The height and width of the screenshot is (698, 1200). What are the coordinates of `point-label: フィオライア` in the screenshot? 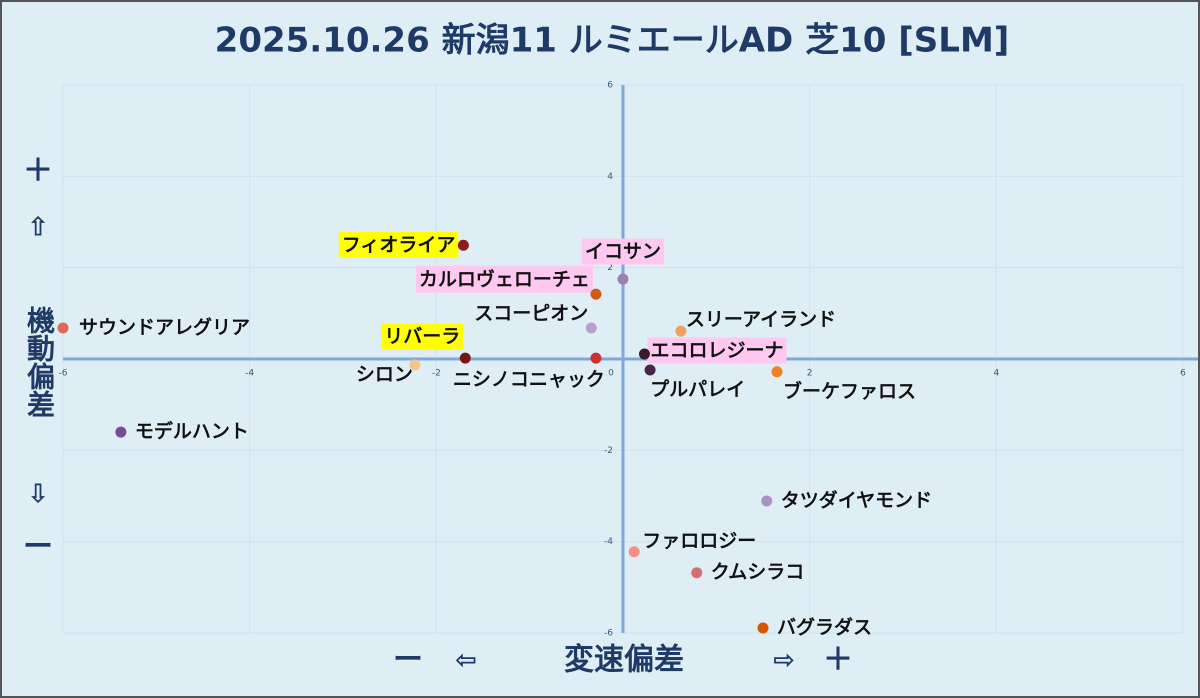 It's located at (399, 245).